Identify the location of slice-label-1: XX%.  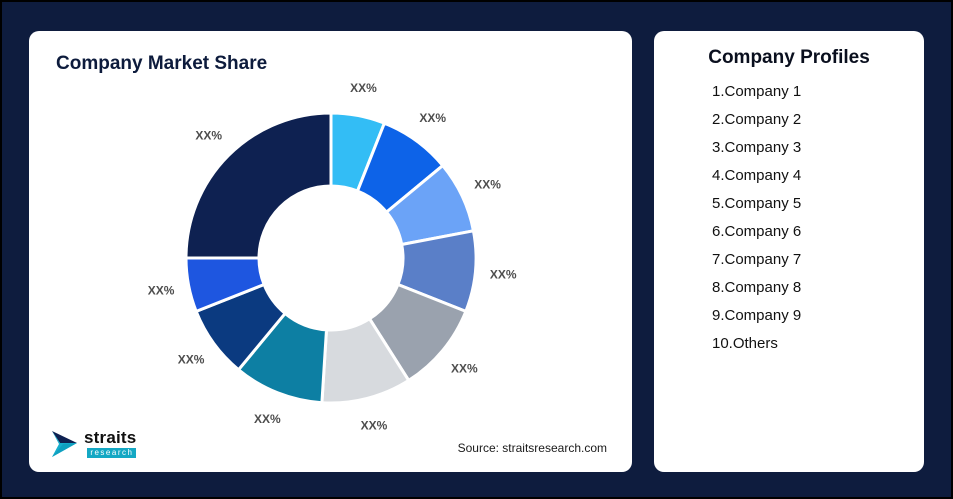
(363, 88).